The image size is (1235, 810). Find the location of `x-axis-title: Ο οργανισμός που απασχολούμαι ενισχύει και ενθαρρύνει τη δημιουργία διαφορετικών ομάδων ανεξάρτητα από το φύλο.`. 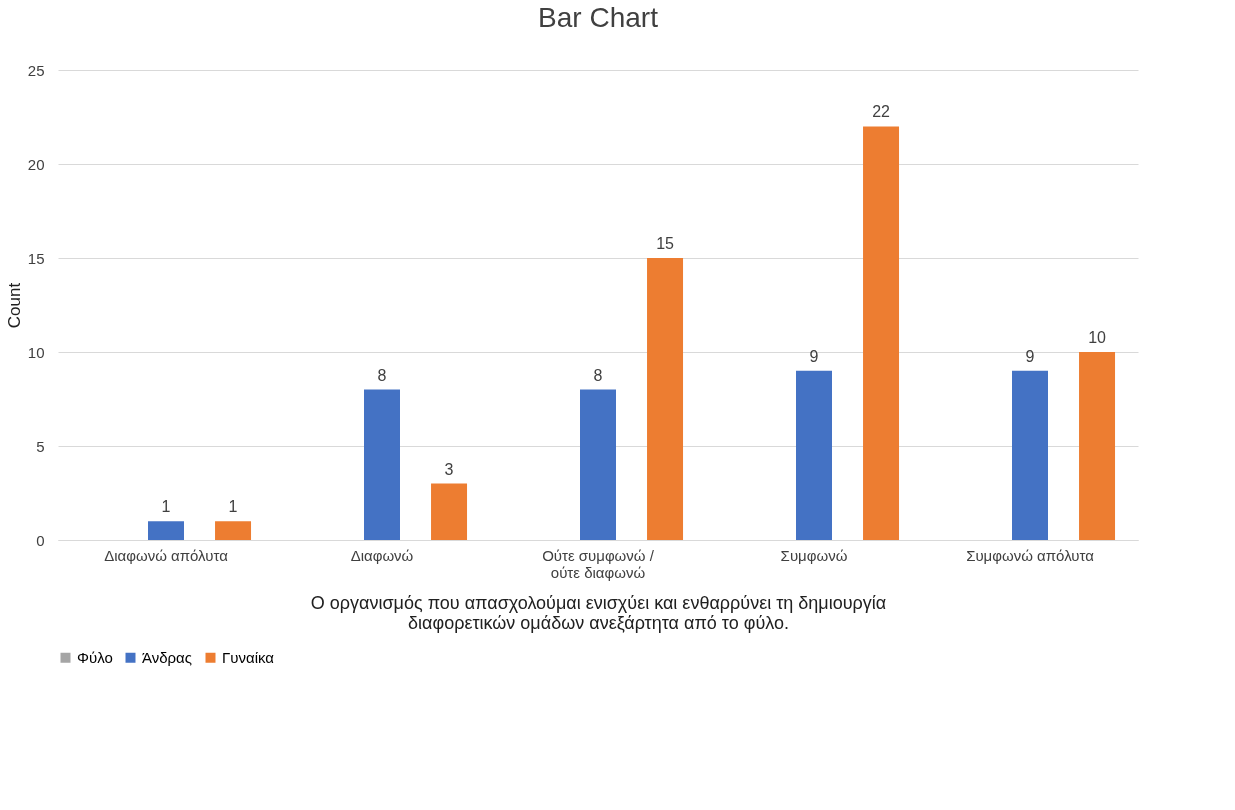

x-axis-title: Ο οργανισμός που απασχολούμαι ενισχύει και ενθαρρύνει τη δημιουργία διαφορετικών ομάδων ανεξάρτητα από το φύλο. is located at coordinates (598, 612).